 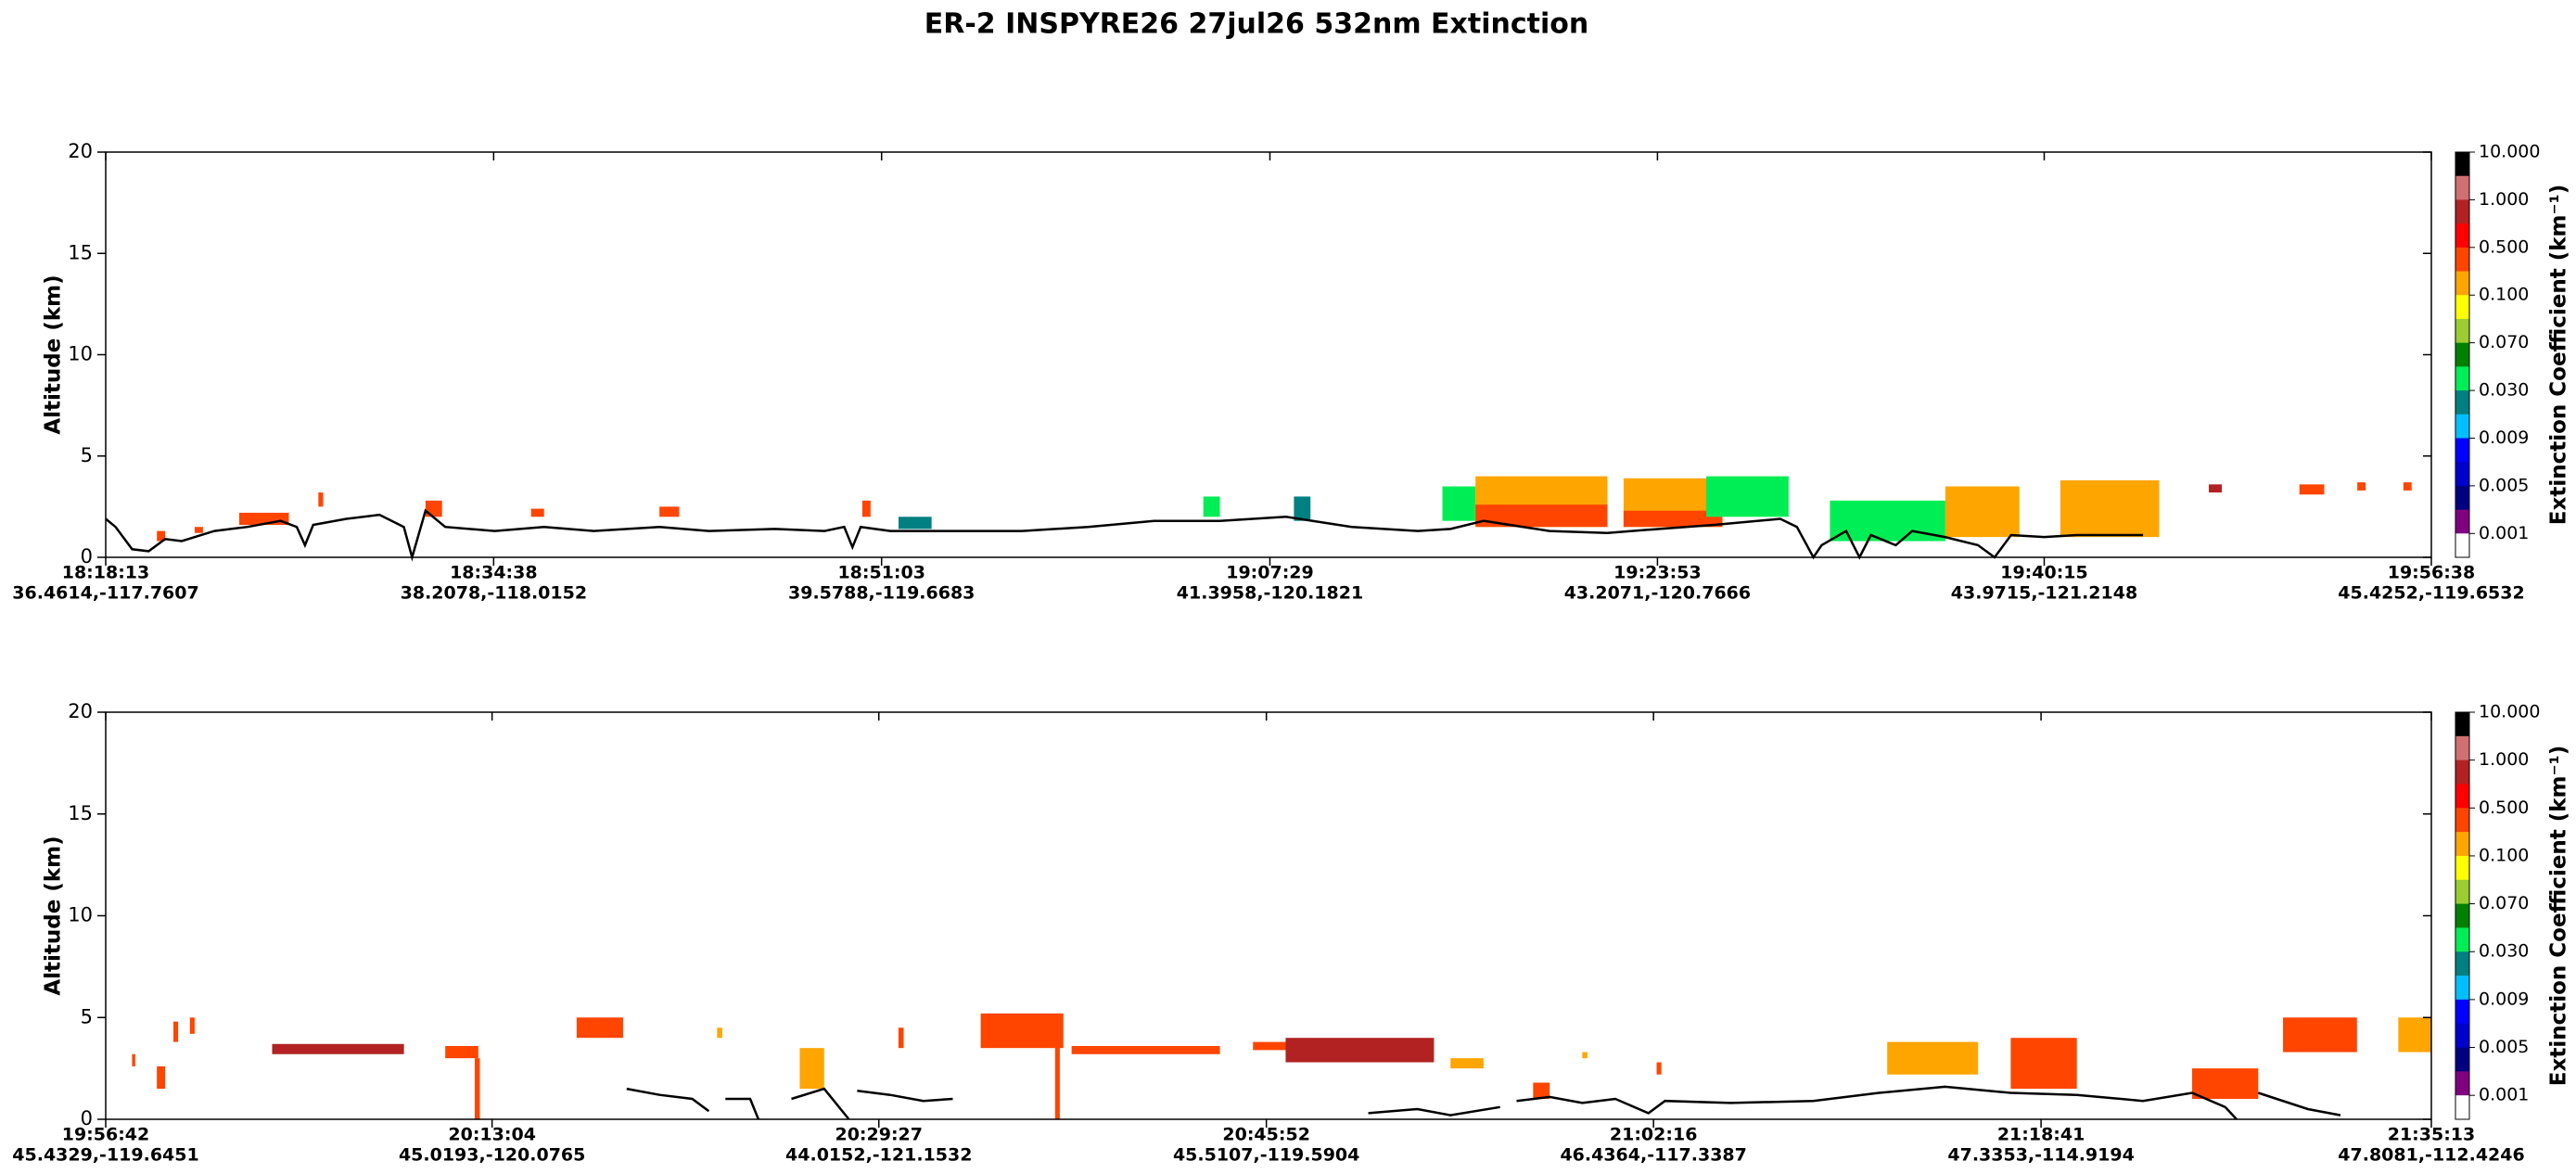 What do you see at coordinates (2559, 916) in the screenshot?
I see `colorbar-label: Extinction Coefficient (km⁻¹)` at bounding box center [2559, 916].